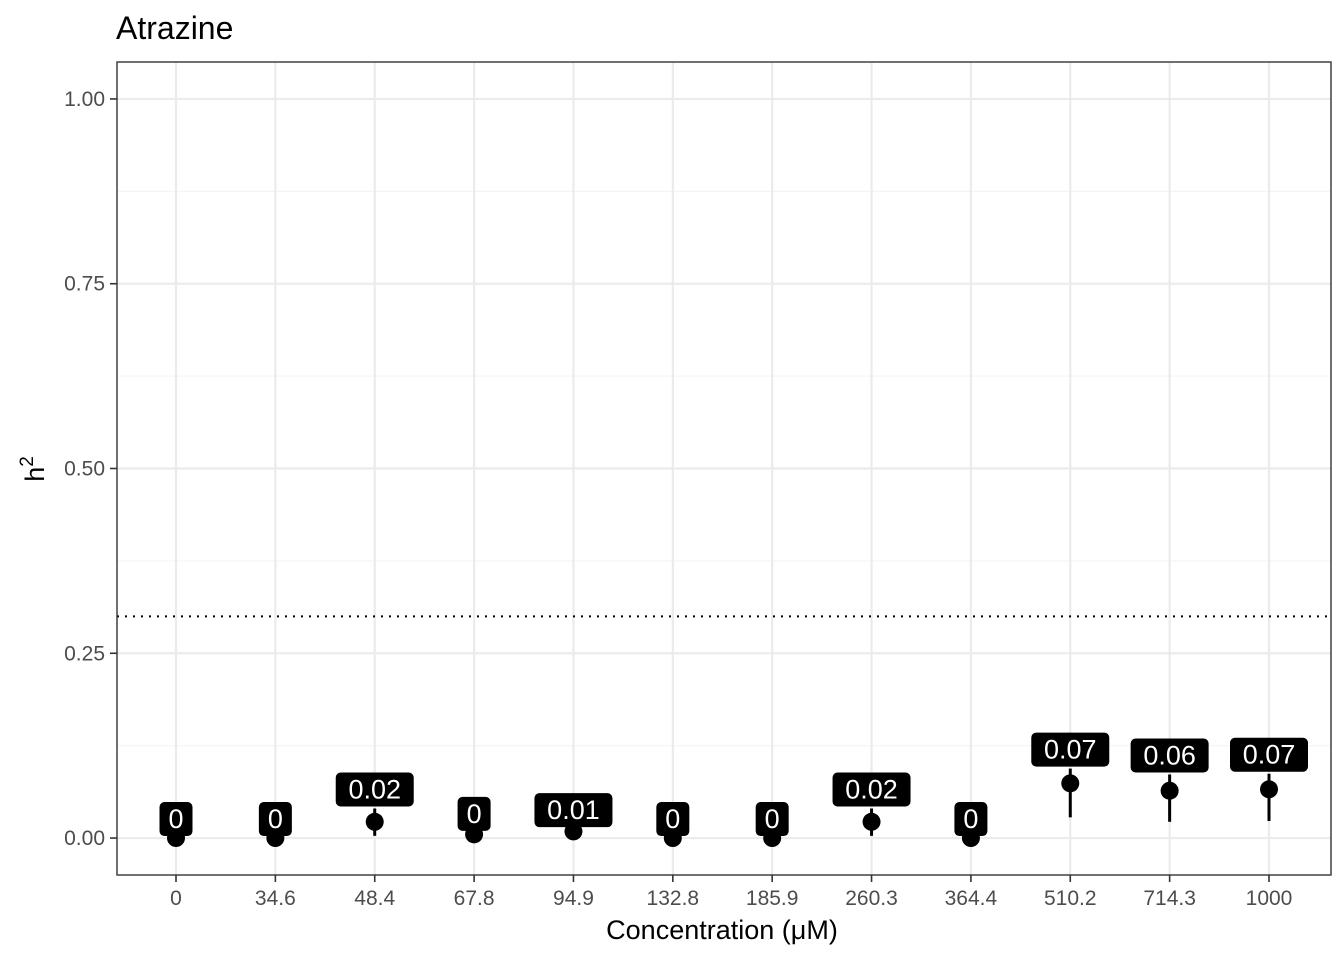 The width and height of the screenshot is (1344, 960). What do you see at coordinates (573, 898) in the screenshot?
I see `x-tick-label: 94.9` at bounding box center [573, 898].